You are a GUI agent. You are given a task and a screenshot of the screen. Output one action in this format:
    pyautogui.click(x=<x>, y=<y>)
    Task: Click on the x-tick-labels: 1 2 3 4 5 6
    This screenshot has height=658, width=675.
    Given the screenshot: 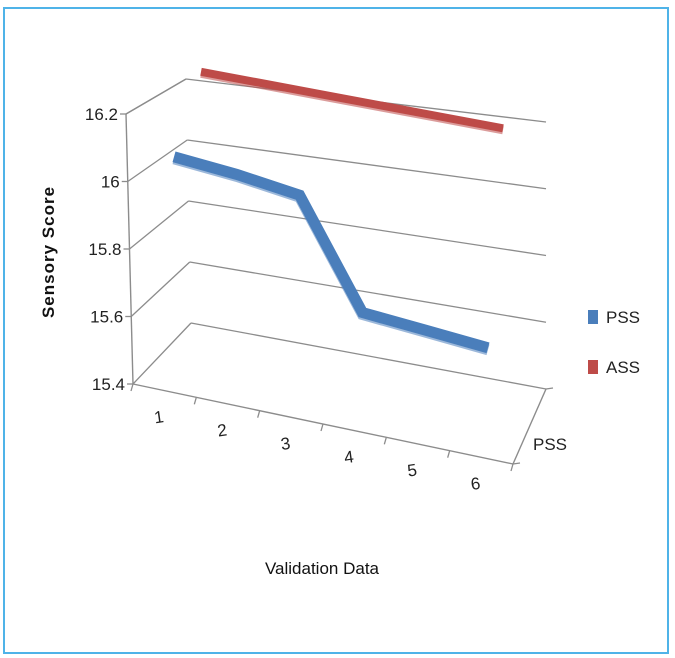 What is the action you would take?
    pyautogui.click(x=342, y=438)
    